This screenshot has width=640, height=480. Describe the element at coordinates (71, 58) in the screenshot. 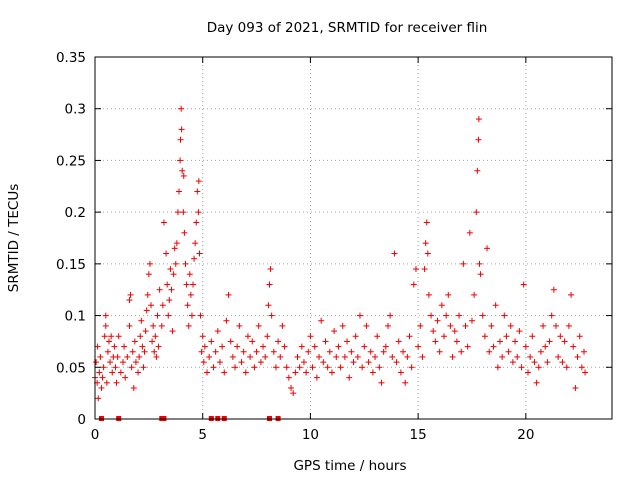

I see `y-tick-label: 0.35` at that location.